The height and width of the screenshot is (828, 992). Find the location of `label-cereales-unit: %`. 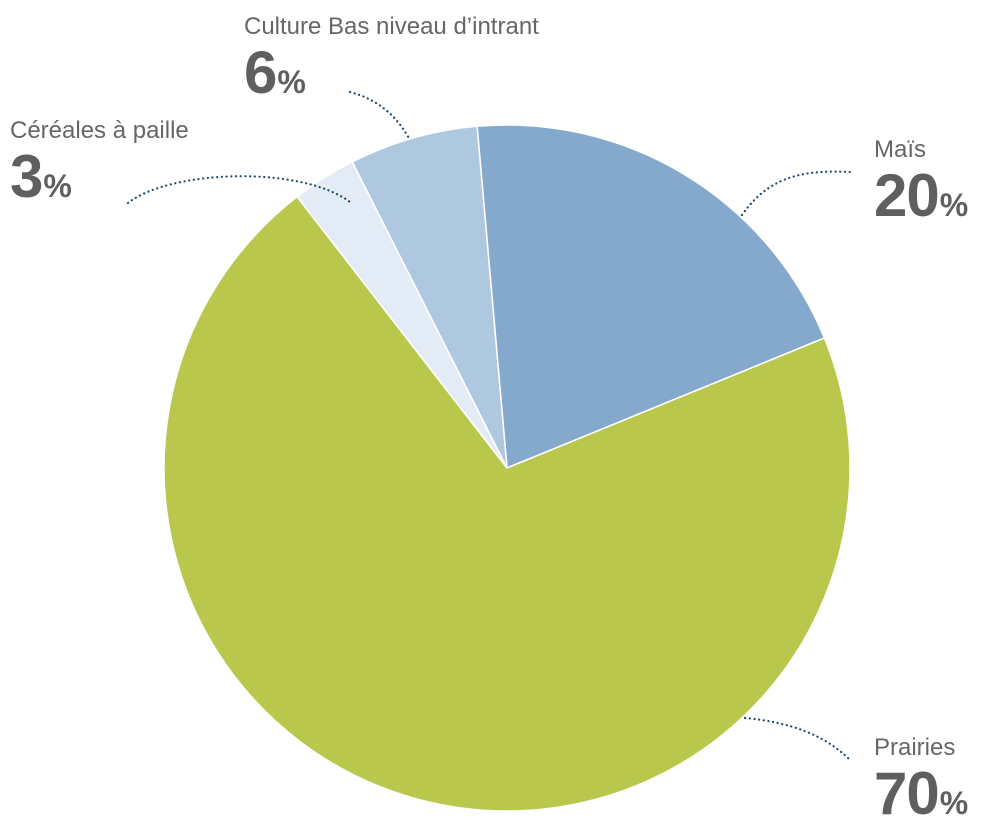

label-cereales-unit: % is located at coordinates (57, 186).